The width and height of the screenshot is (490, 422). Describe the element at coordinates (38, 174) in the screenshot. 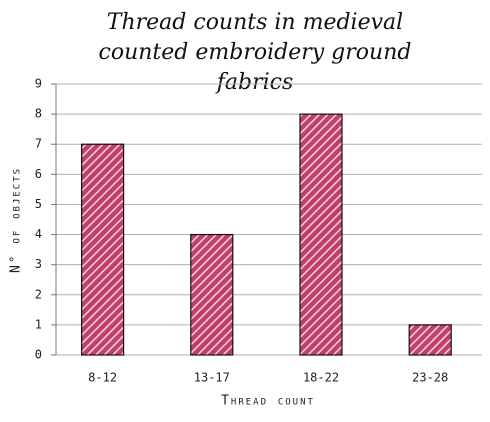

I see `y-tick-label: 6` at that location.